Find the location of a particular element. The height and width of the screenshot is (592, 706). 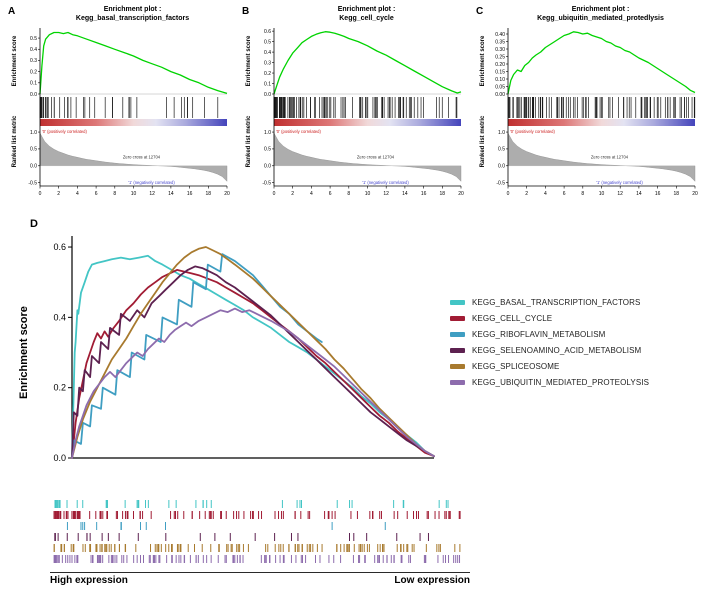

svg-text: 0.40 is located at coordinates (500, 35).